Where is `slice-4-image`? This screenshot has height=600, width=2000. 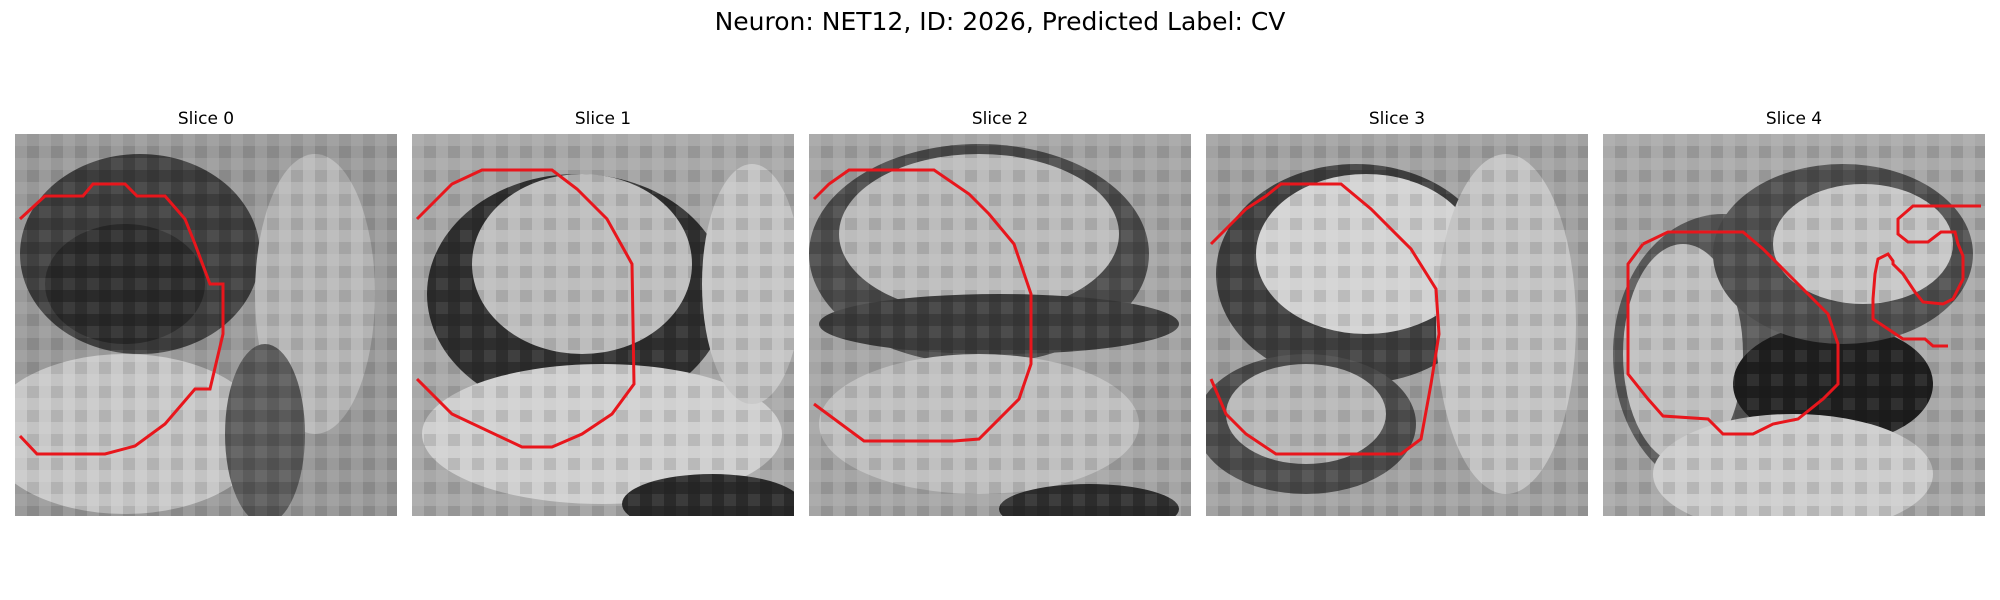
slice-4-image is located at coordinates (1794, 325).